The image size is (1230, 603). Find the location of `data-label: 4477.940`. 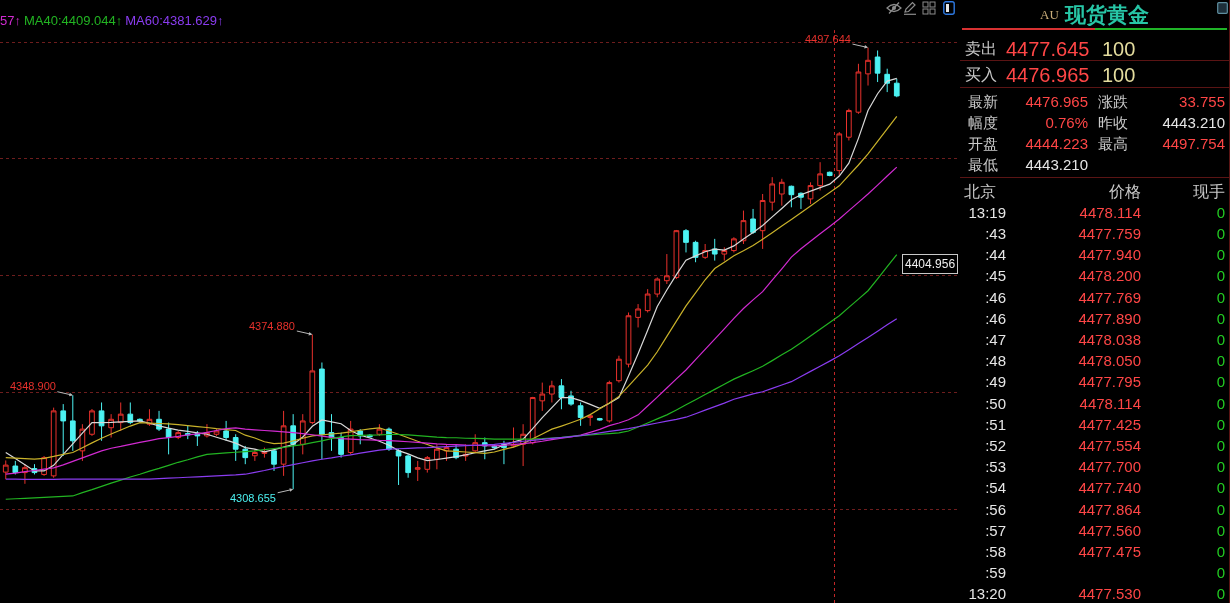

data-label: 4477.940 is located at coordinates (1109, 255).